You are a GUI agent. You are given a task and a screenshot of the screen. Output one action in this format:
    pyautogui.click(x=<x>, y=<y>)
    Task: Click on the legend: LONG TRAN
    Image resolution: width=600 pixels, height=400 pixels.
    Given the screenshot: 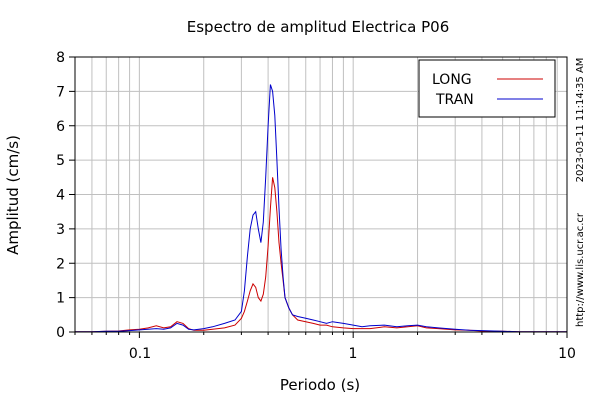 What is the action you would take?
    pyautogui.click(x=487, y=88)
    